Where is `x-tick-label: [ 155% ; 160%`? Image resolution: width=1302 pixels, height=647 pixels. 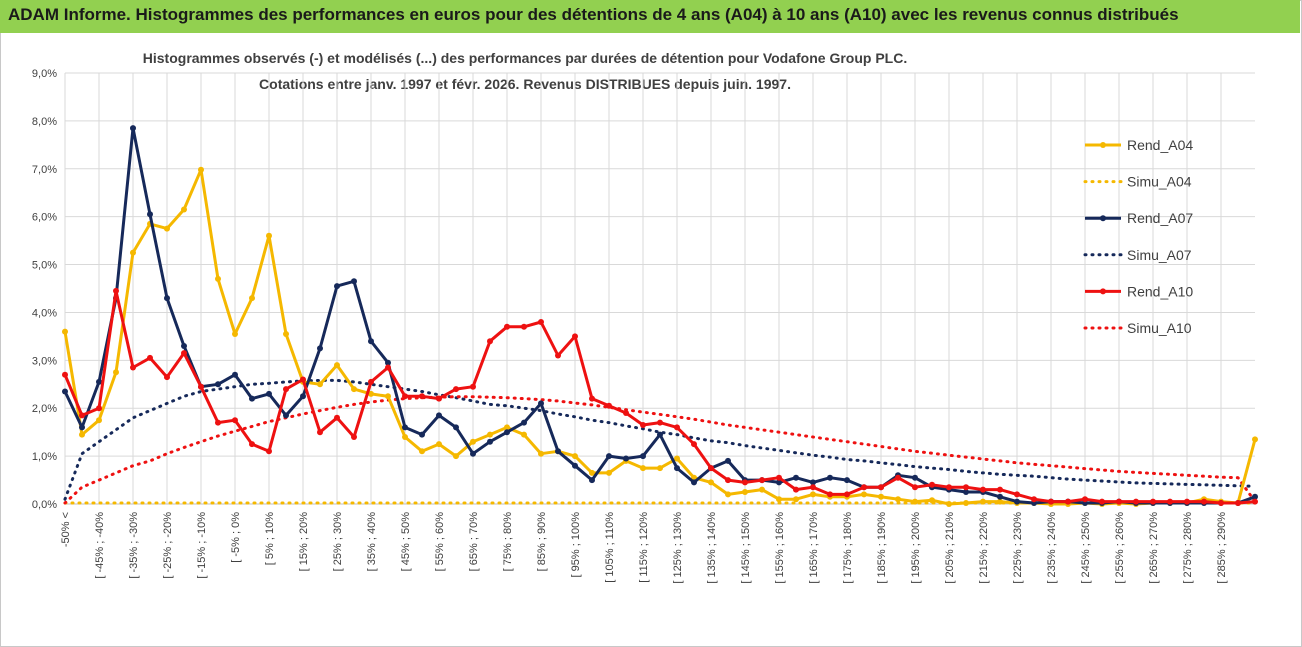
x-tick-label: [ 155% ; 160% is located at coordinates (780, 548).